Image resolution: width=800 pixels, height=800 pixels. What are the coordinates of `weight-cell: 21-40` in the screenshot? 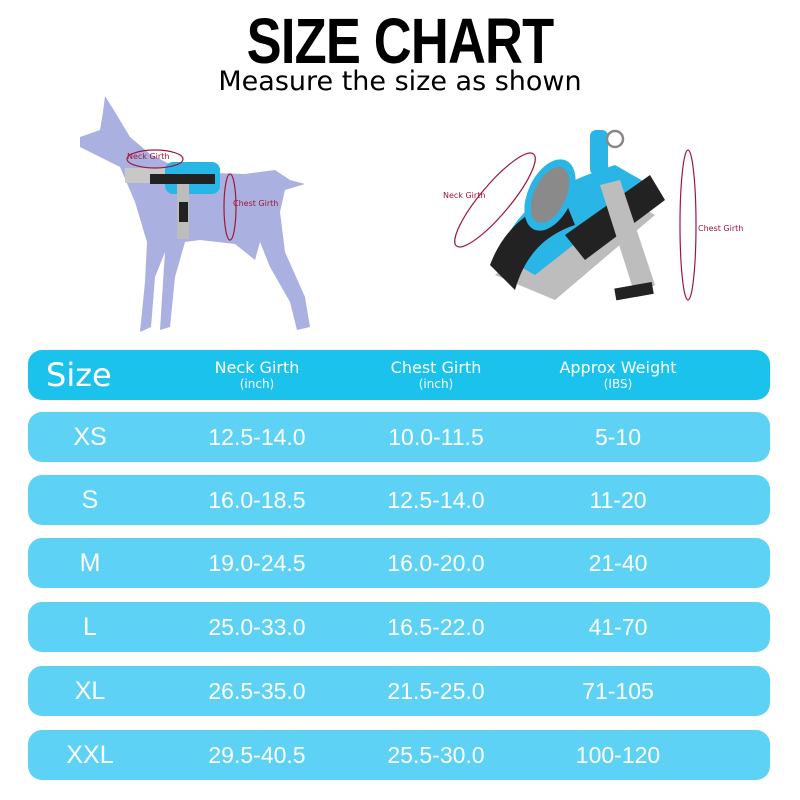 It's located at (618, 562).